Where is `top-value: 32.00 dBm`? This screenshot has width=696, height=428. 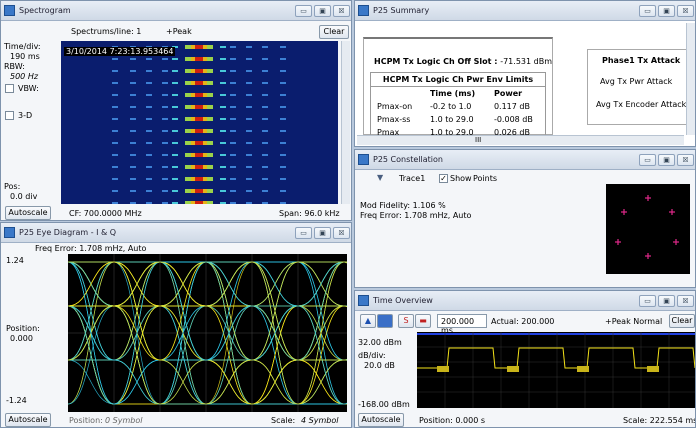
top-value: 32.00 dBm is located at coordinates (380, 342).